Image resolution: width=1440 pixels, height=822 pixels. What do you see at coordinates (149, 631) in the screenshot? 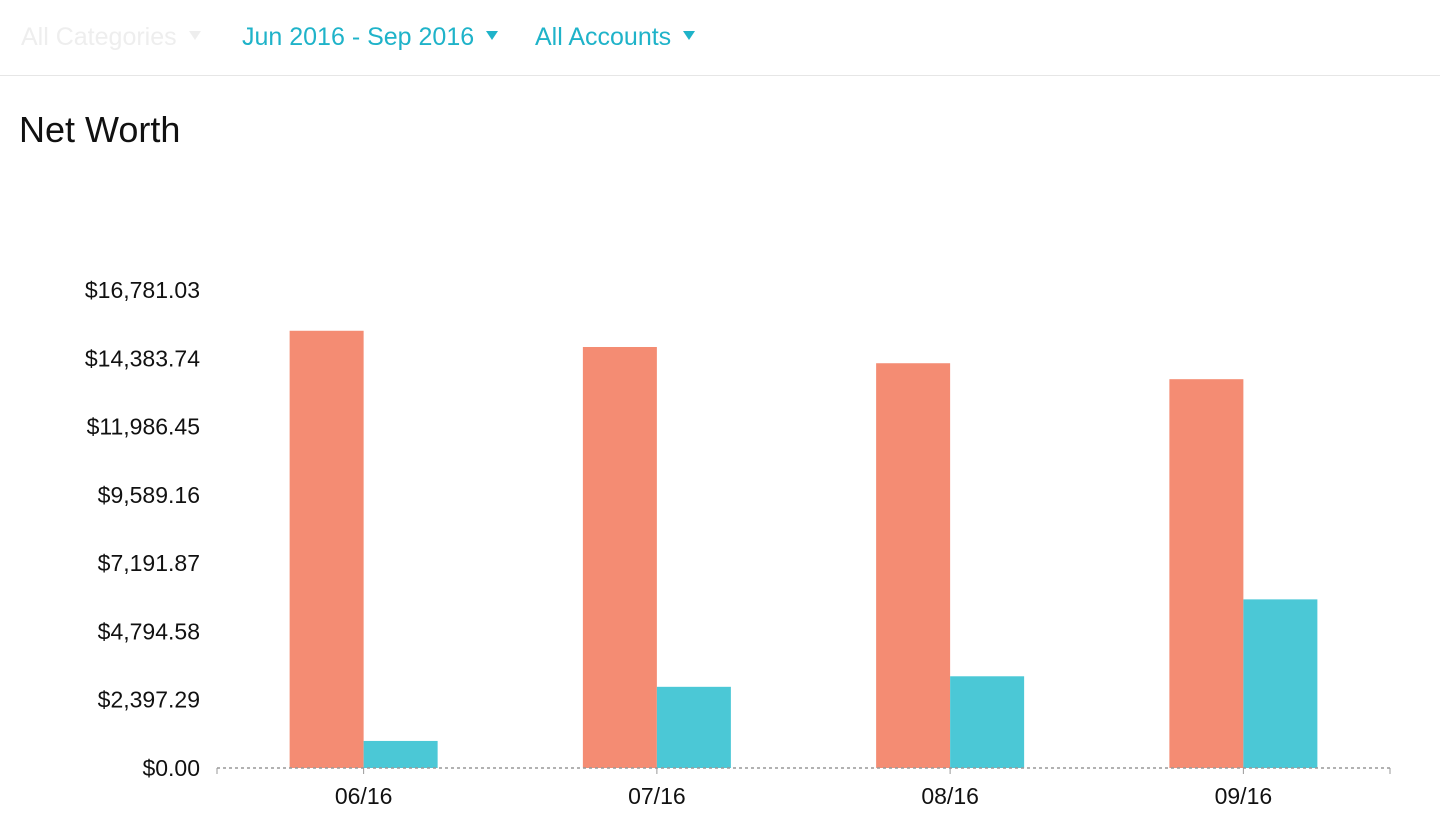
I see `y-tick-label: $4,794.58` at bounding box center [149, 631].